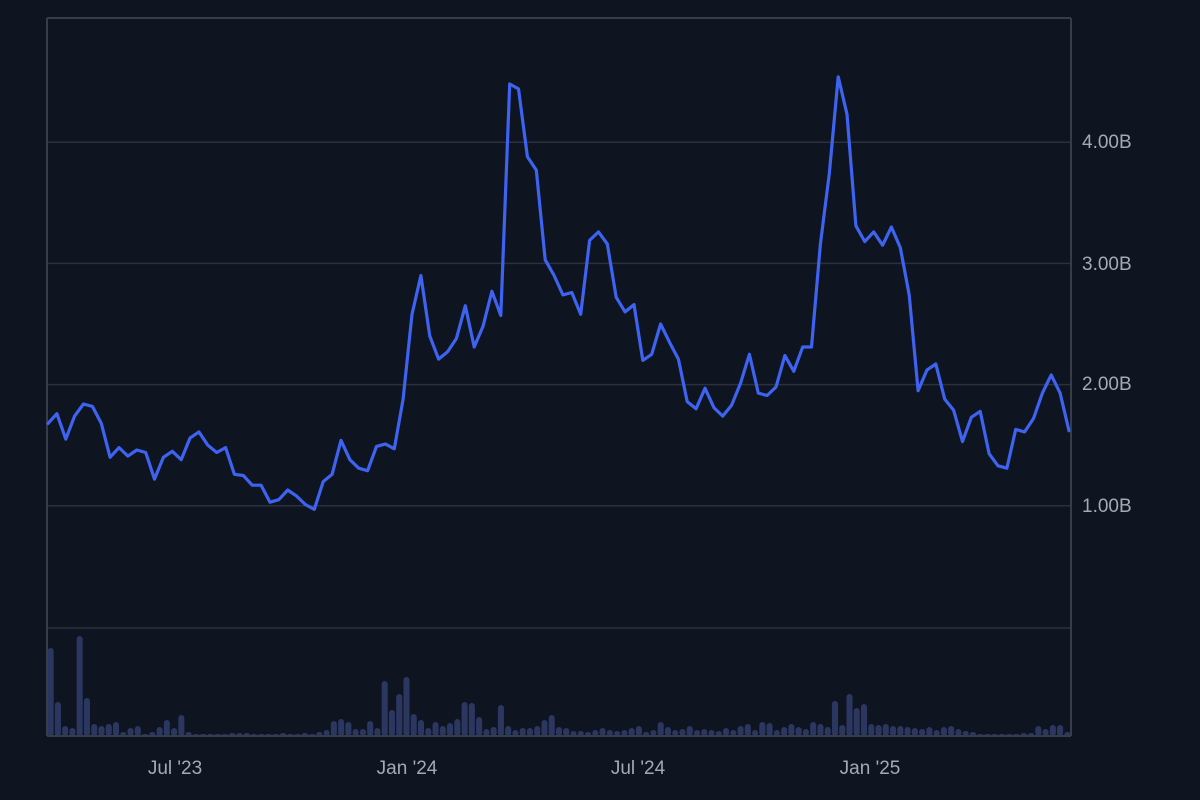 The image size is (1200, 800). What do you see at coordinates (1107, 264) in the screenshot?
I see `y-tick-label: 3.00B` at bounding box center [1107, 264].